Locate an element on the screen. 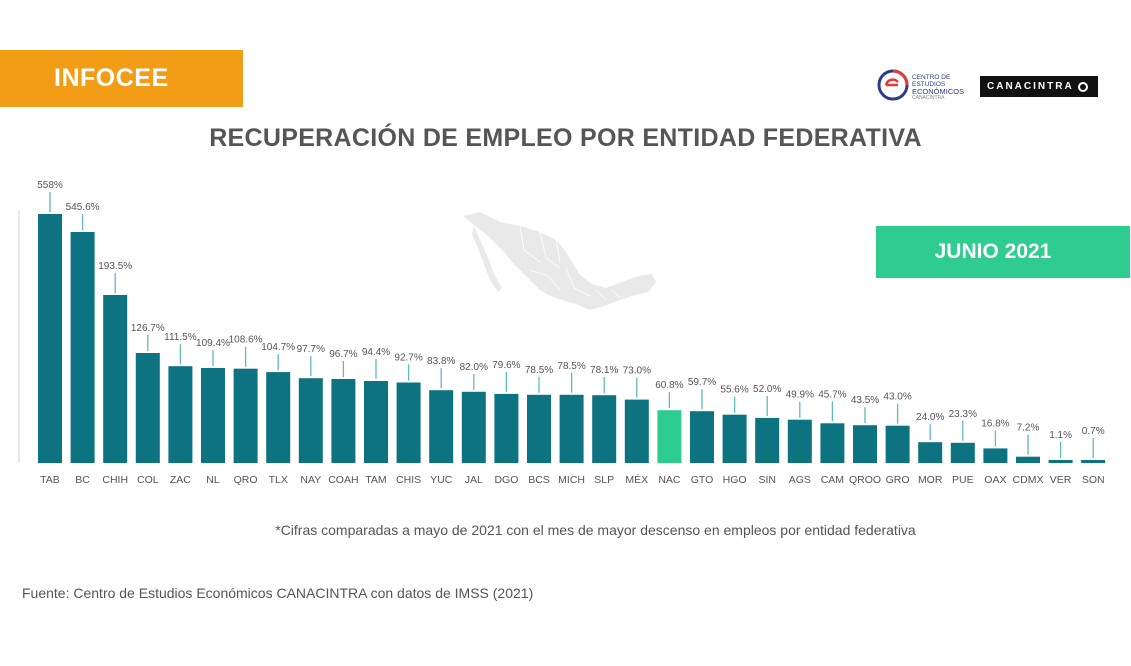  cee-logo-icon is located at coordinates (893, 85).